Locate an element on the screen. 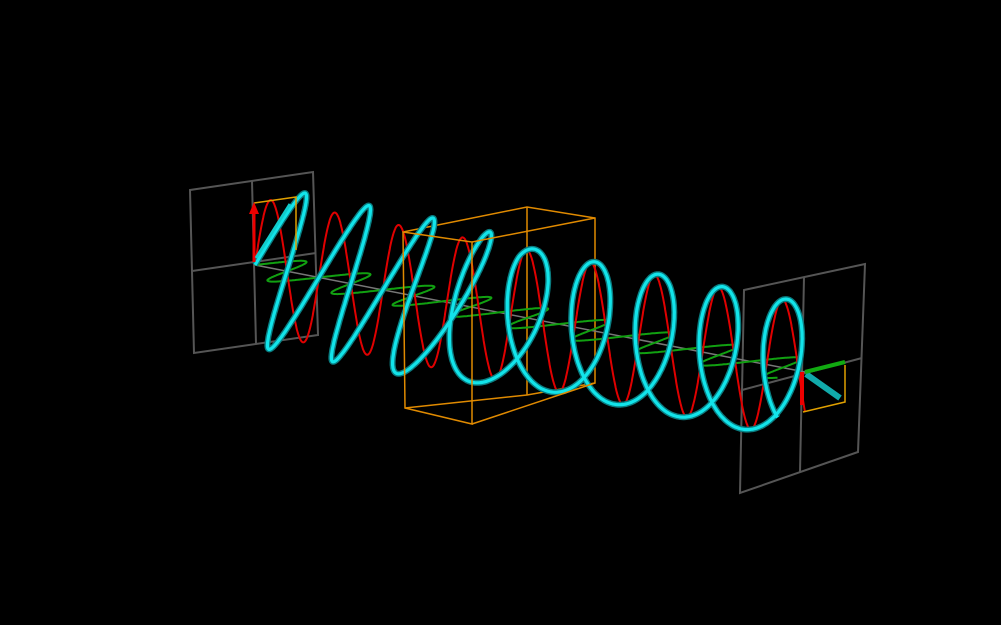 This screenshot has height=625, width=1001. propagation-axis is located at coordinates (530, 318).